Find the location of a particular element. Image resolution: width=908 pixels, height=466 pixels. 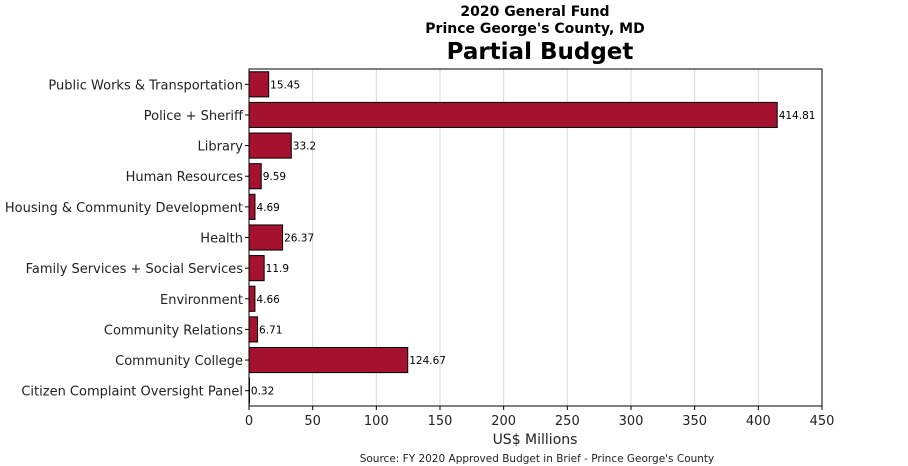

category-label: Public Works & Transportation is located at coordinates (145, 85).